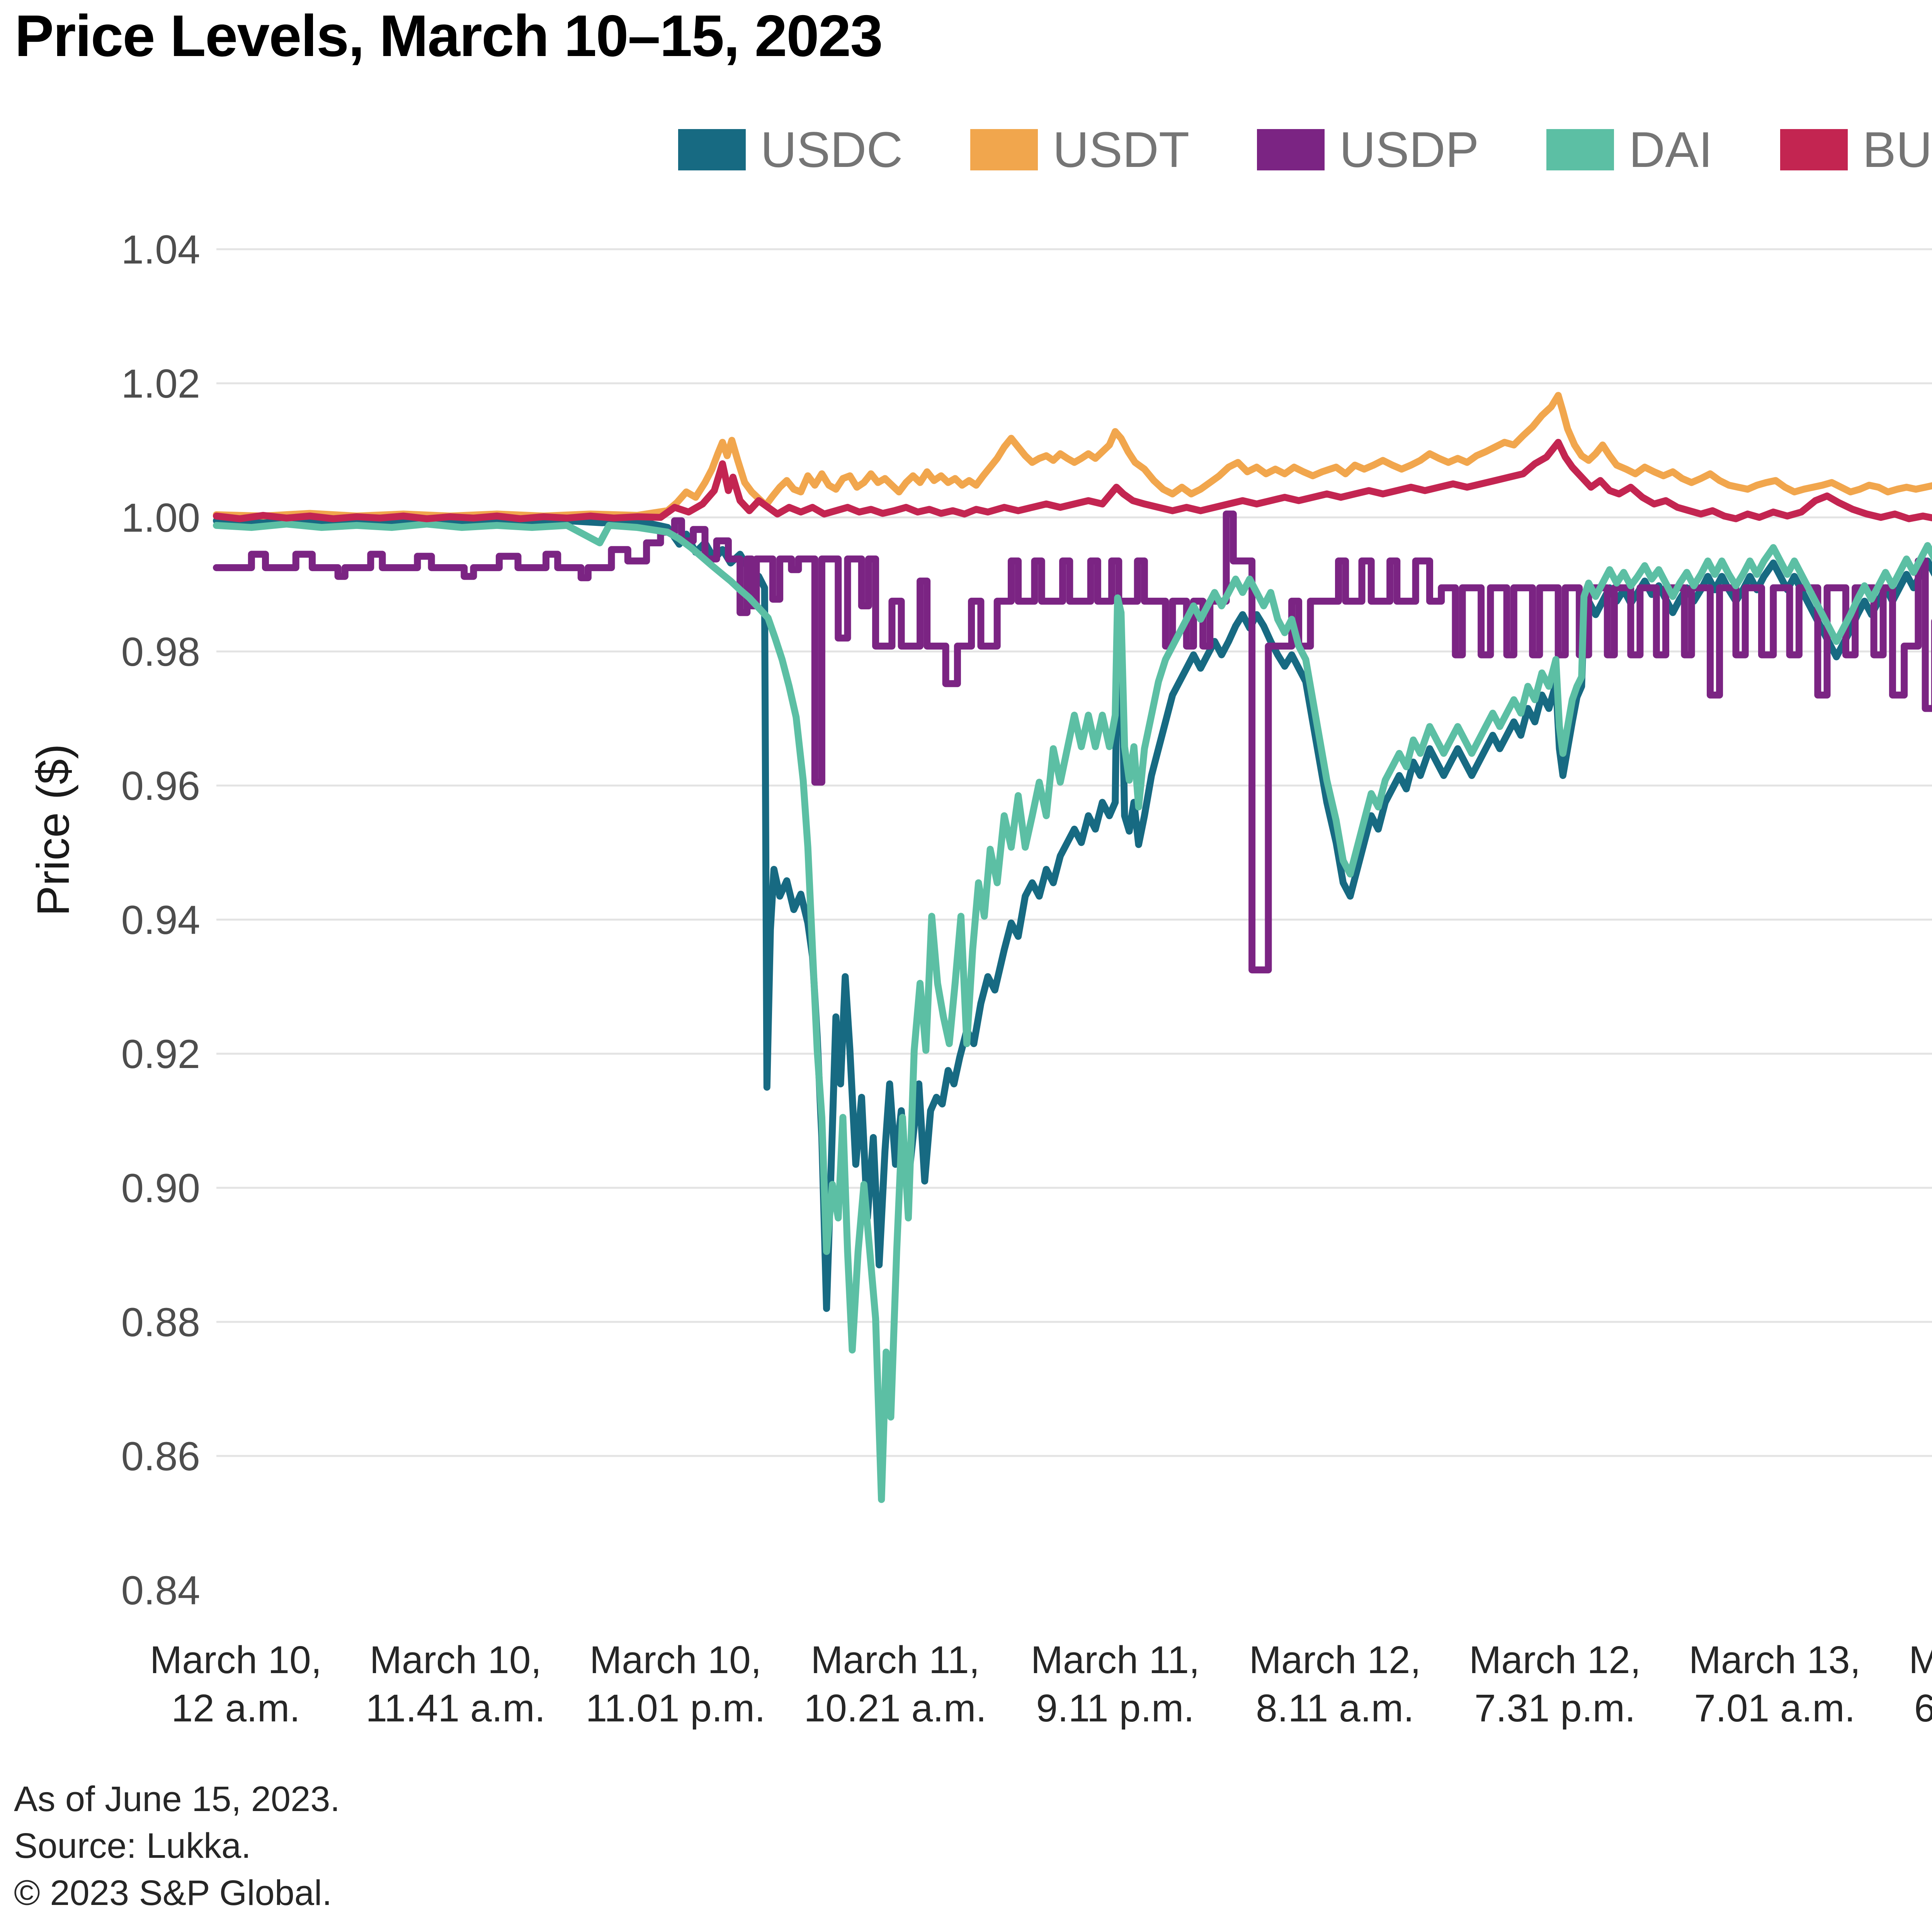  What do you see at coordinates (236, 1684) in the screenshot?
I see `x-tick-label: March 10, 12 a.m.` at bounding box center [236, 1684].